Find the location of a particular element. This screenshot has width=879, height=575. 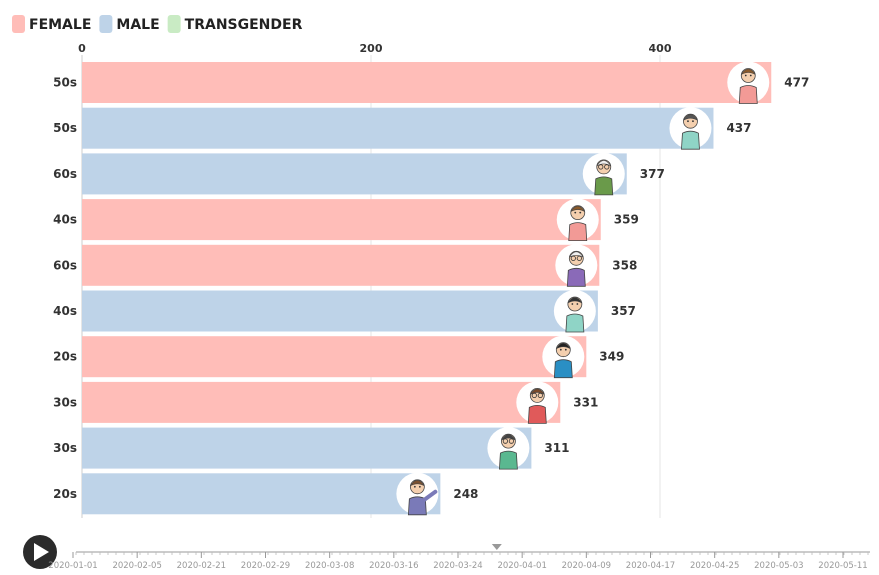

x-tick-label: 400 is located at coordinates (660, 48).